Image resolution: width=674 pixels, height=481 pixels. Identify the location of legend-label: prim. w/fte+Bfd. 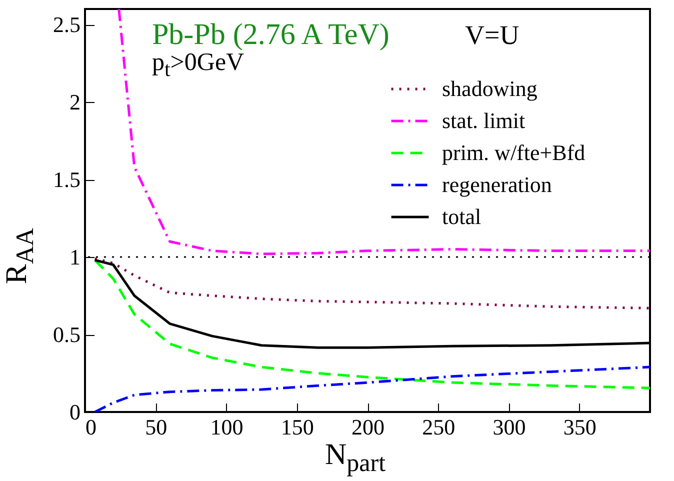
(514, 152).